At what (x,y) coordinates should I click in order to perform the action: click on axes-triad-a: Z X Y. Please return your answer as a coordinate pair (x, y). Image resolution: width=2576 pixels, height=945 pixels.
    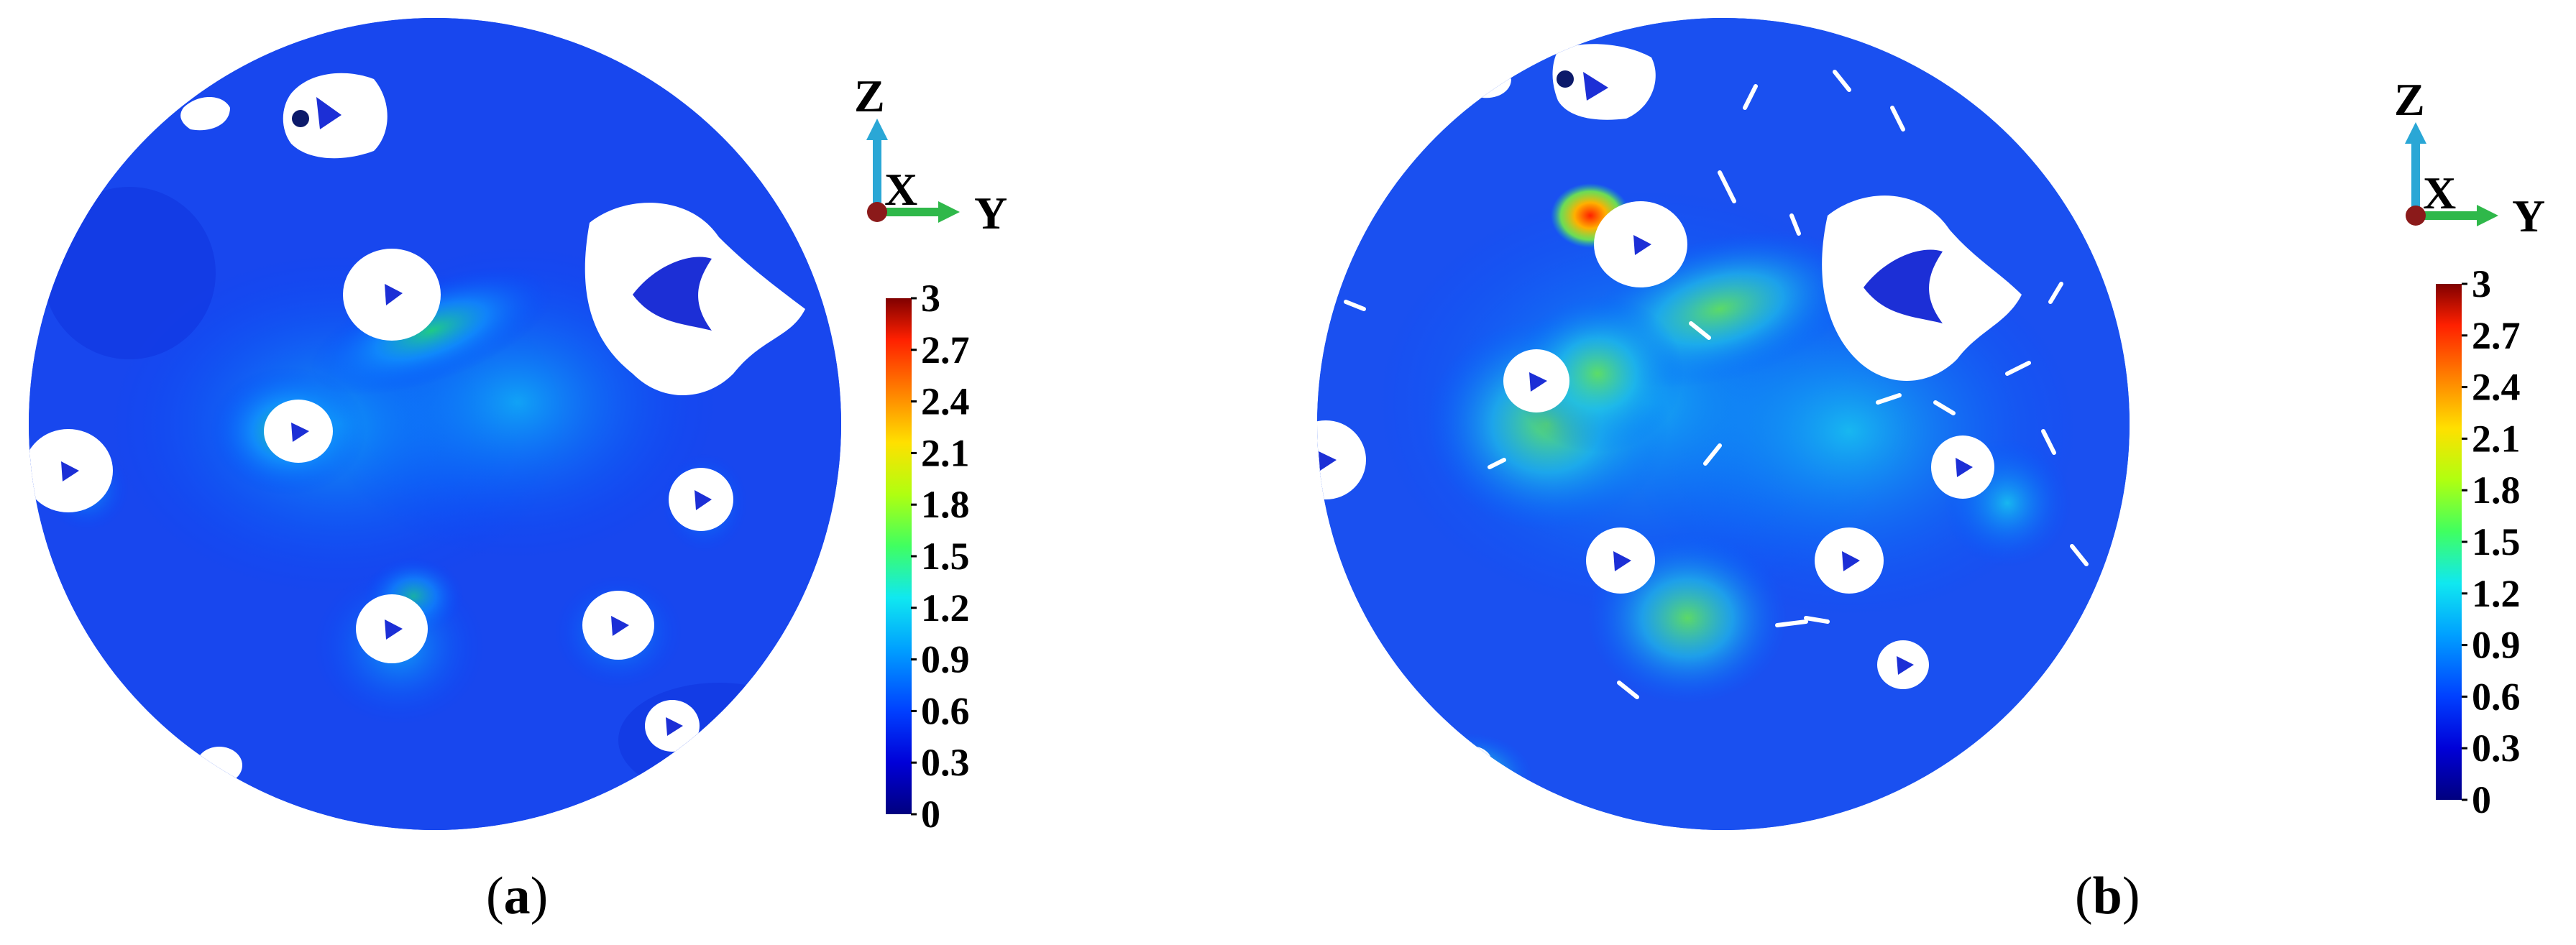
    Looking at the image, I should click on (930, 154).